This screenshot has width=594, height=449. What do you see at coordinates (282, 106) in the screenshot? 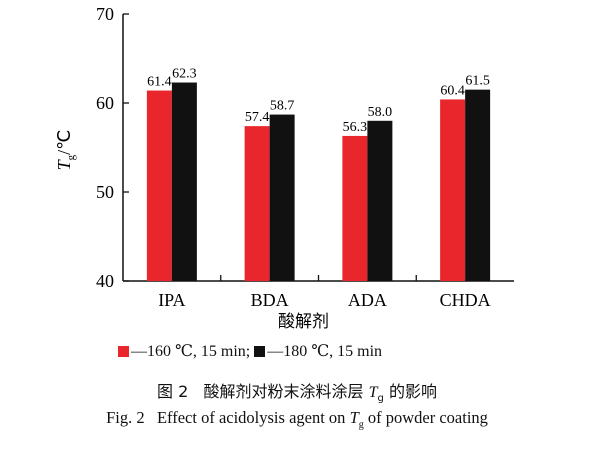
I see `data-label: 58.7` at bounding box center [282, 106].